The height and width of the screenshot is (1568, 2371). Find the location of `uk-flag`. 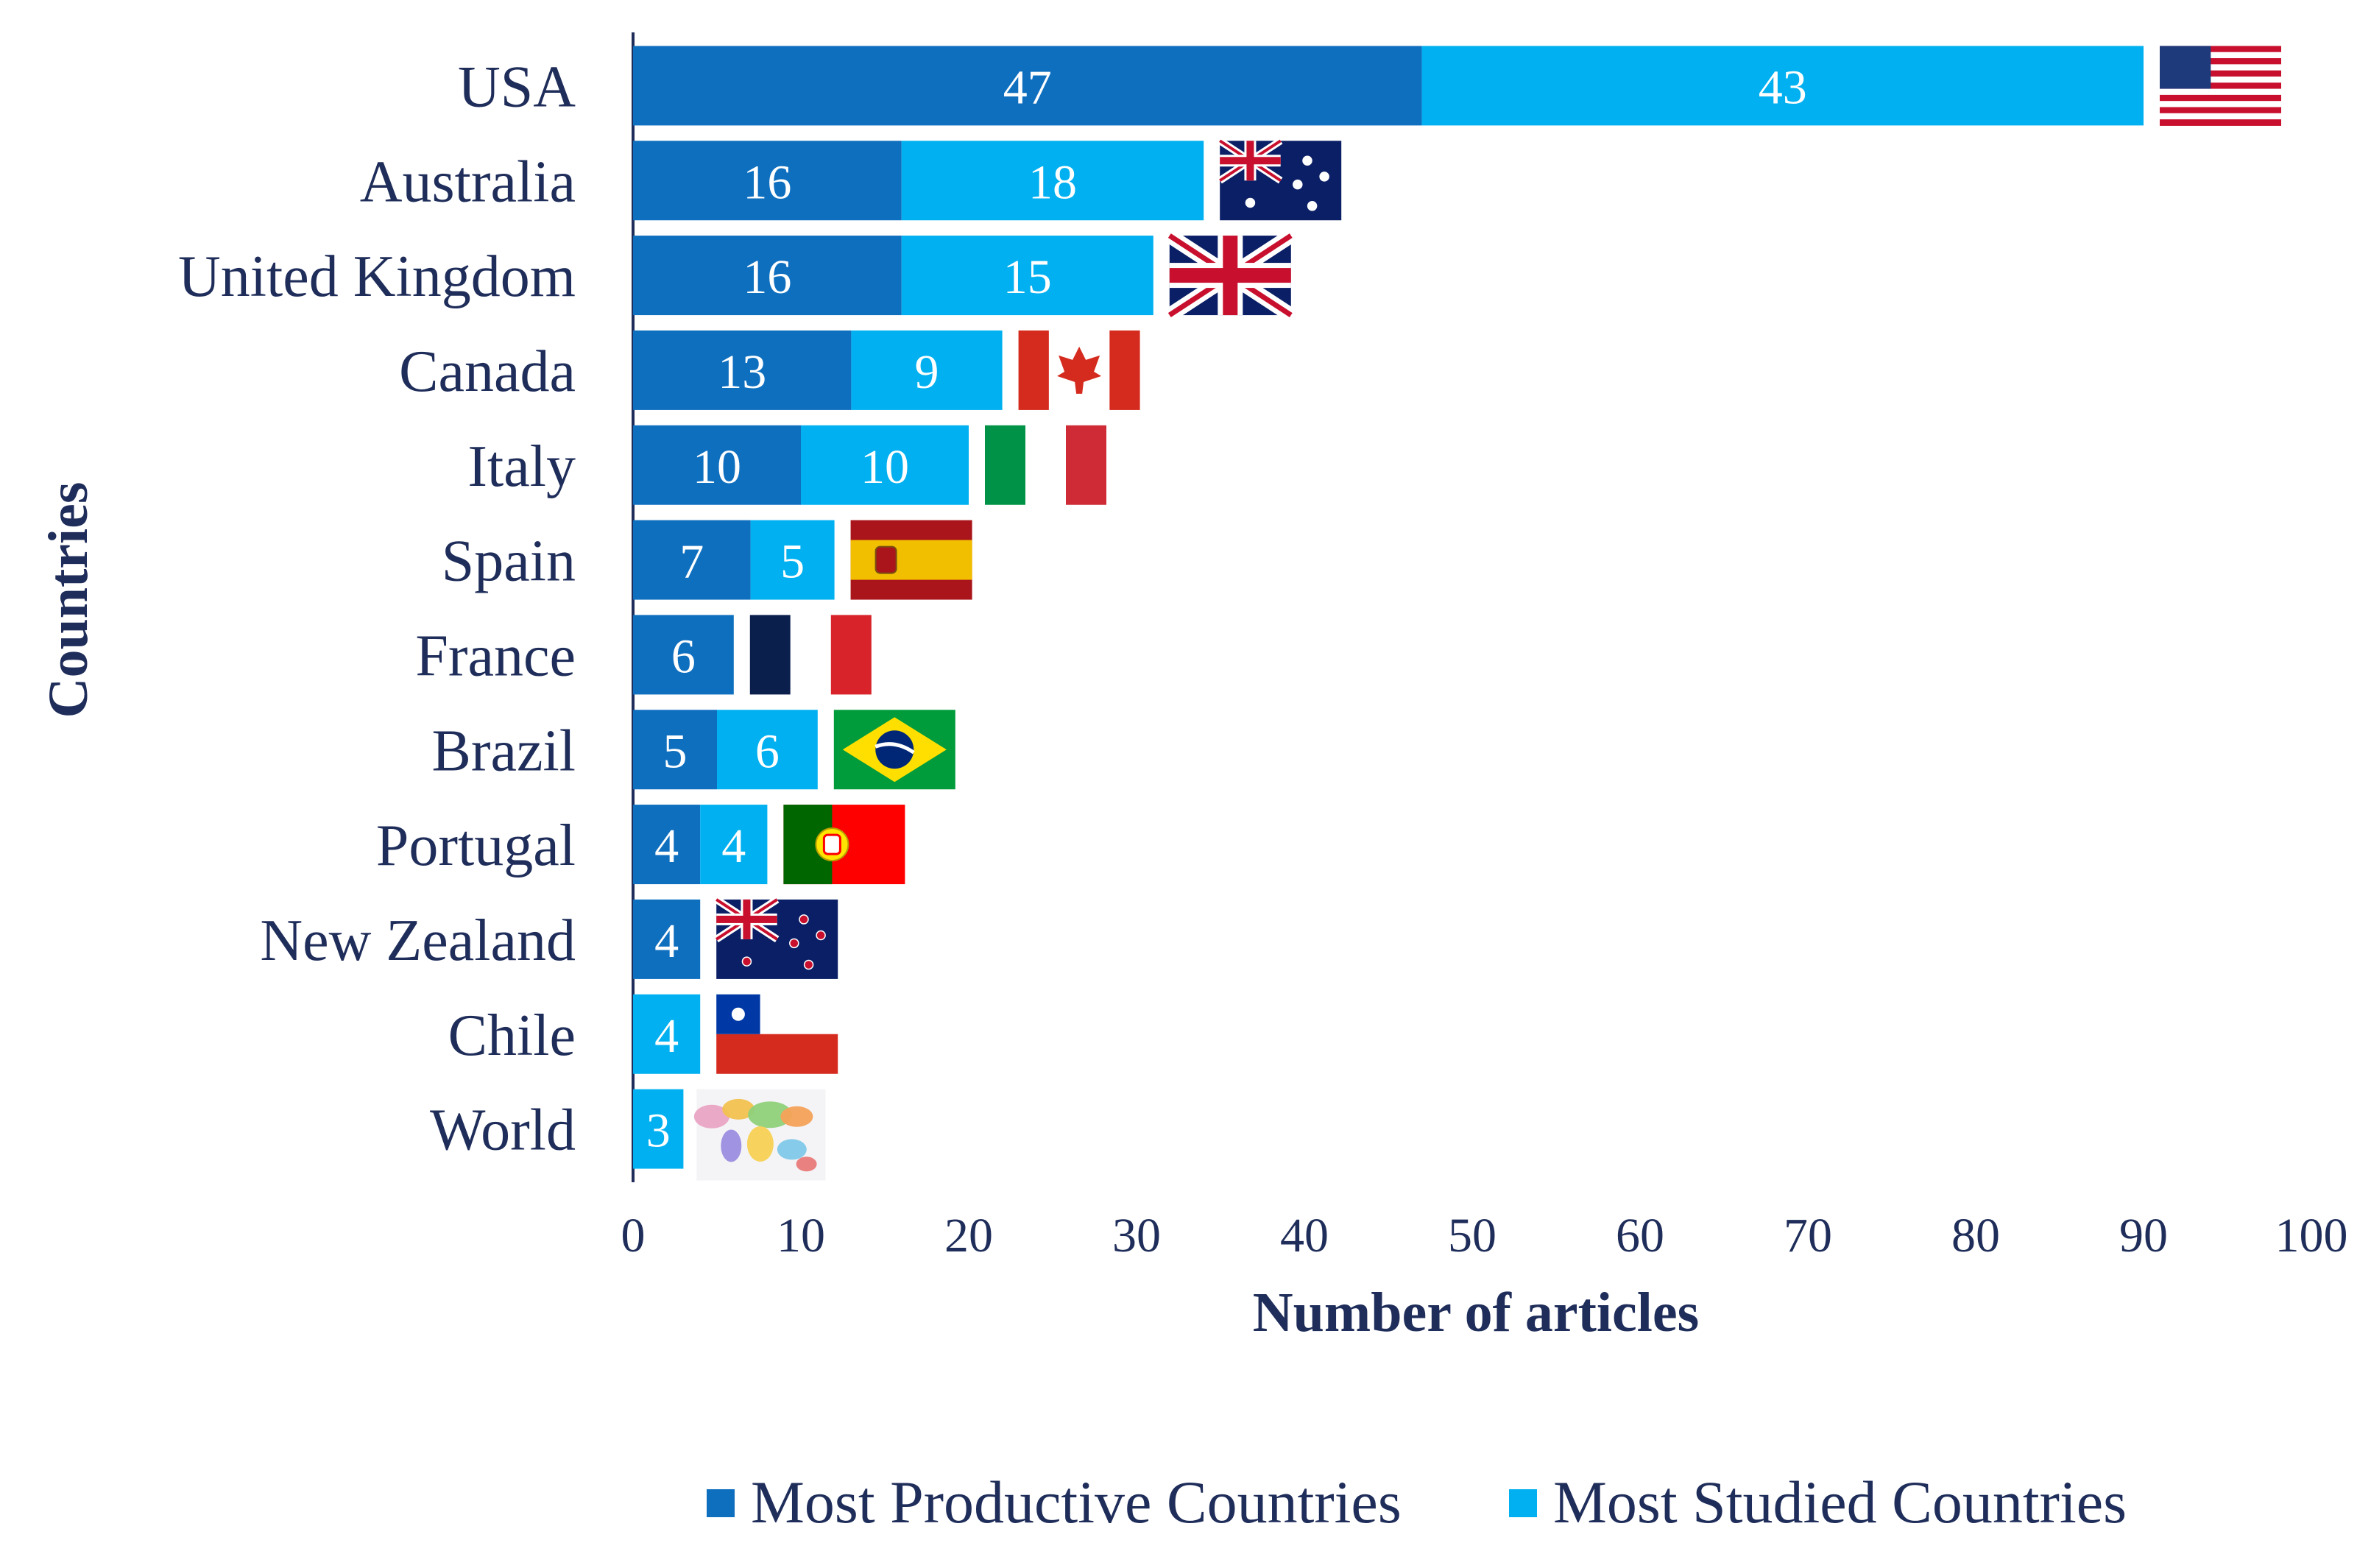

uk-flag is located at coordinates (1230, 275).